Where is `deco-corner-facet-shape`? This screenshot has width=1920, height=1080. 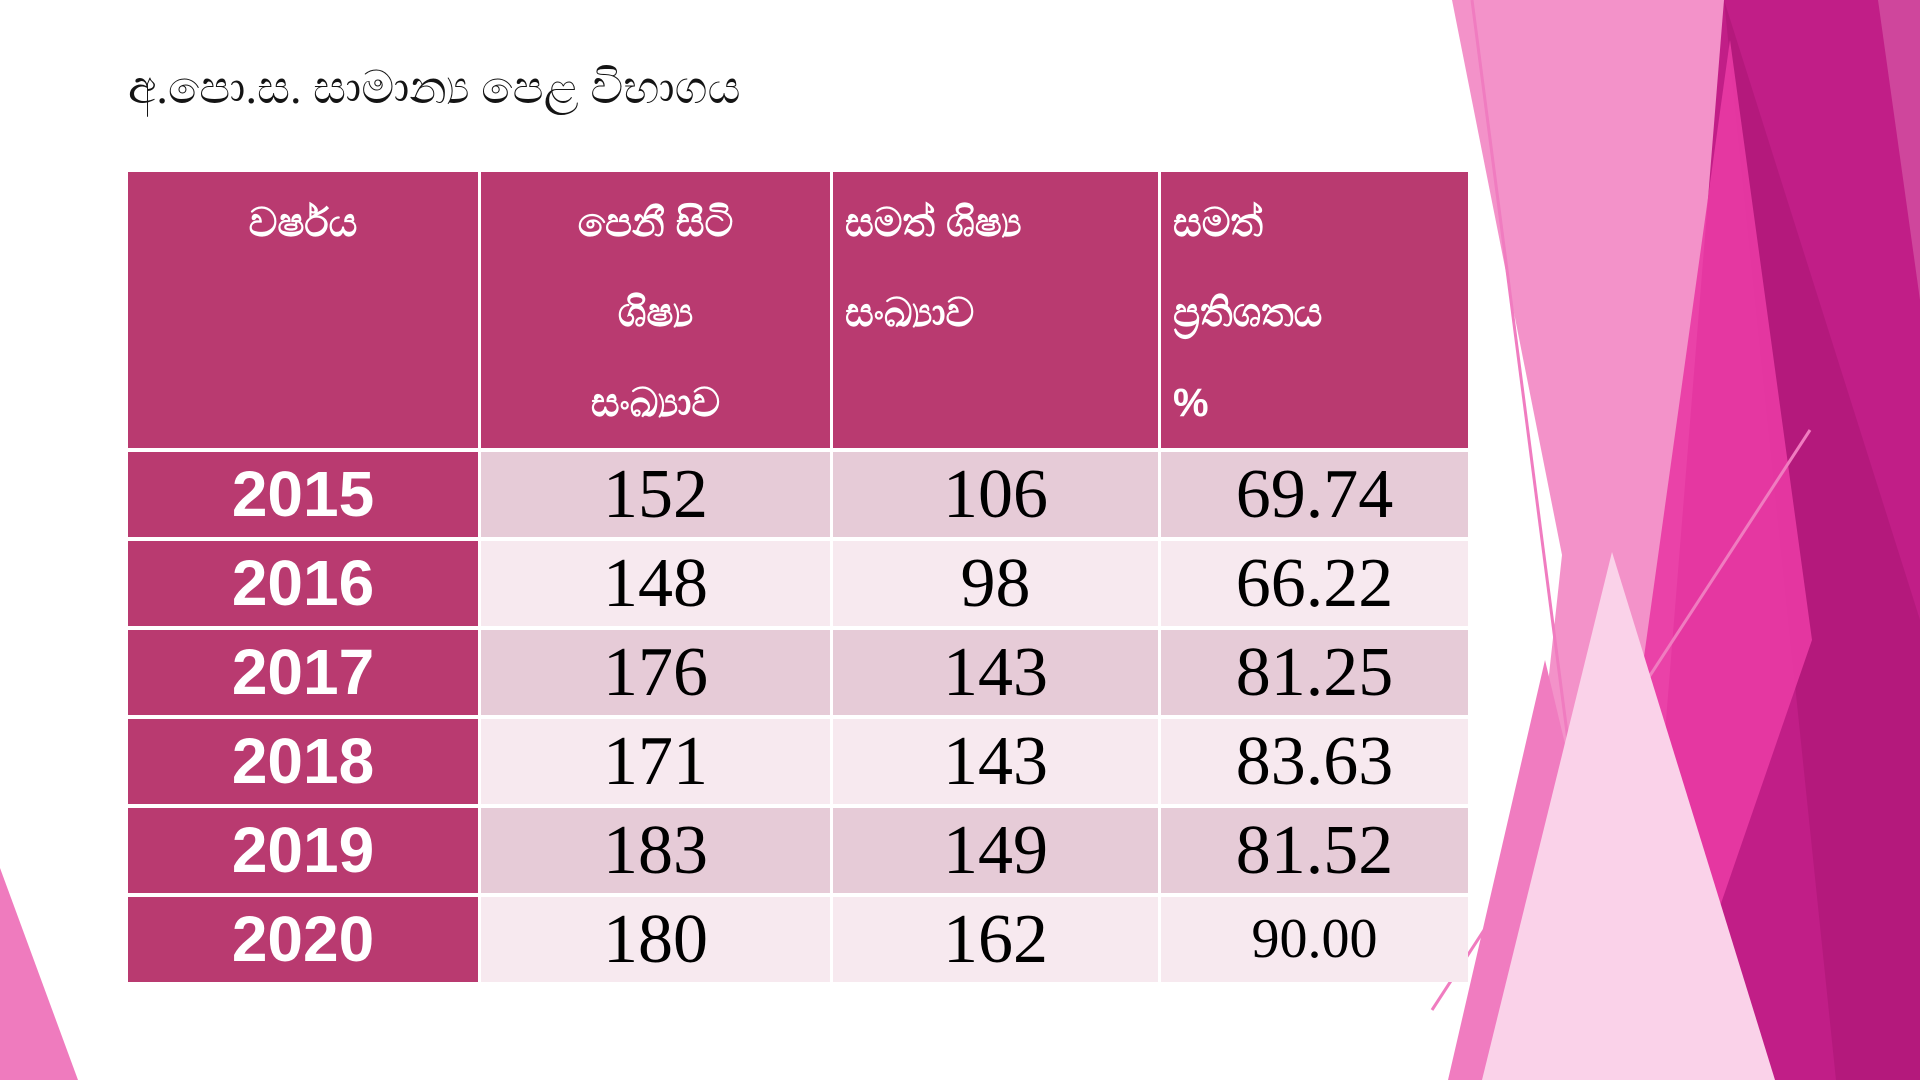
deco-corner-facet-shape is located at coordinates (1899, 150).